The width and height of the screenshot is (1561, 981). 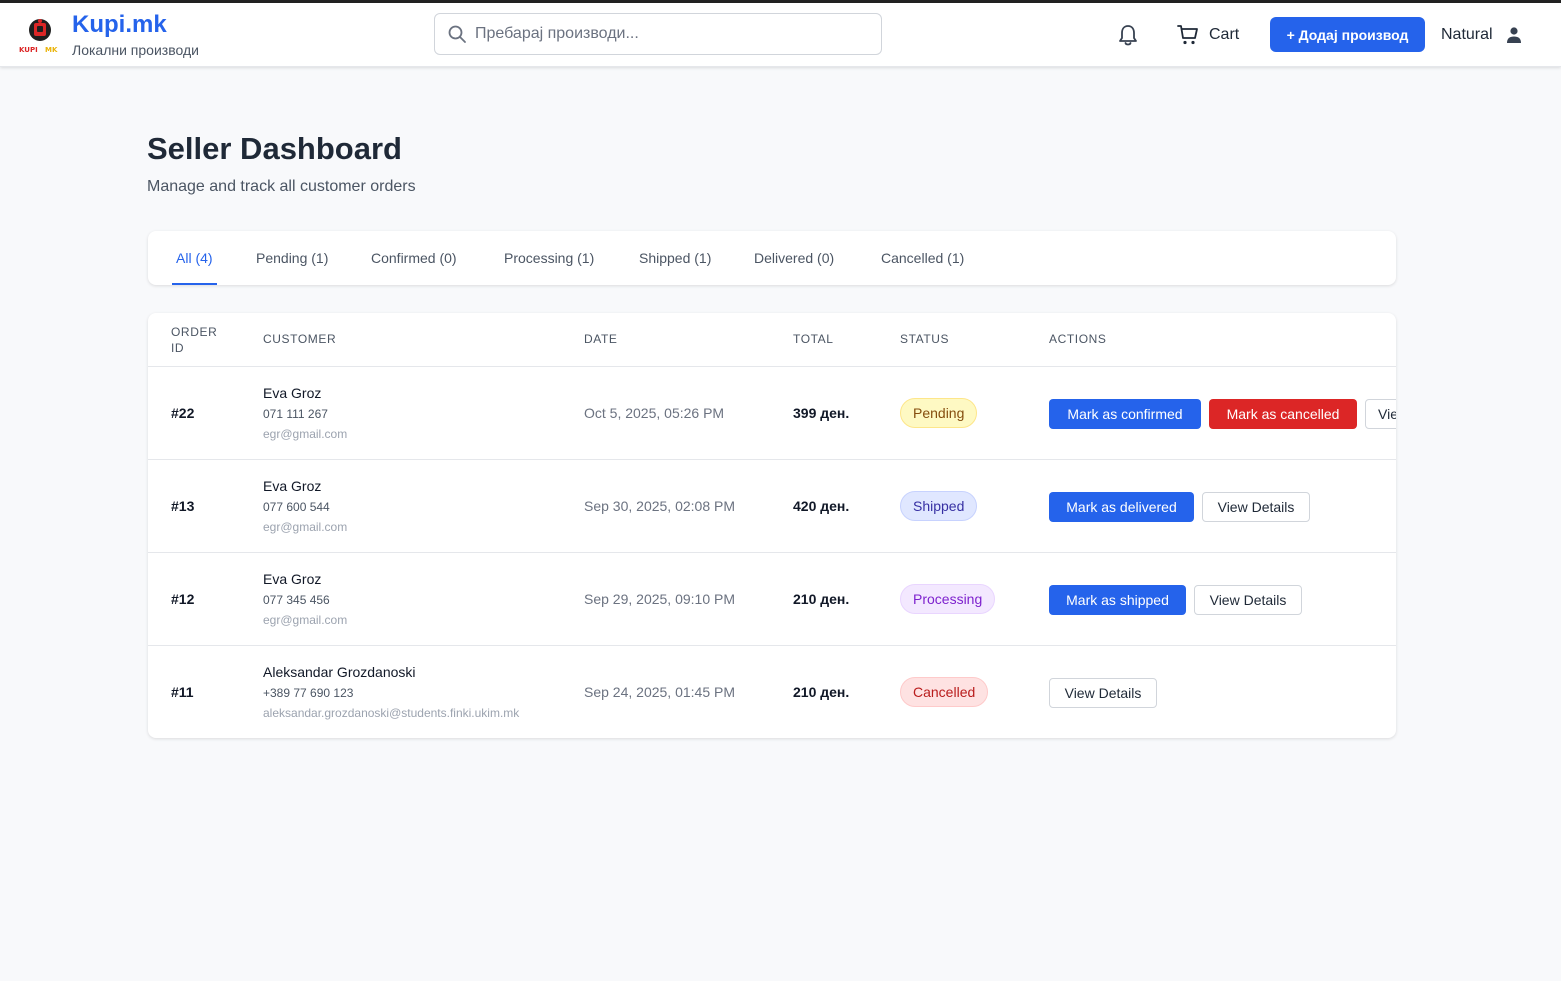 What do you see at coordinates (1347, 34) in the screenshot?
I see `add-product-button: + Додај производ` at bounding box center [1347, 34].